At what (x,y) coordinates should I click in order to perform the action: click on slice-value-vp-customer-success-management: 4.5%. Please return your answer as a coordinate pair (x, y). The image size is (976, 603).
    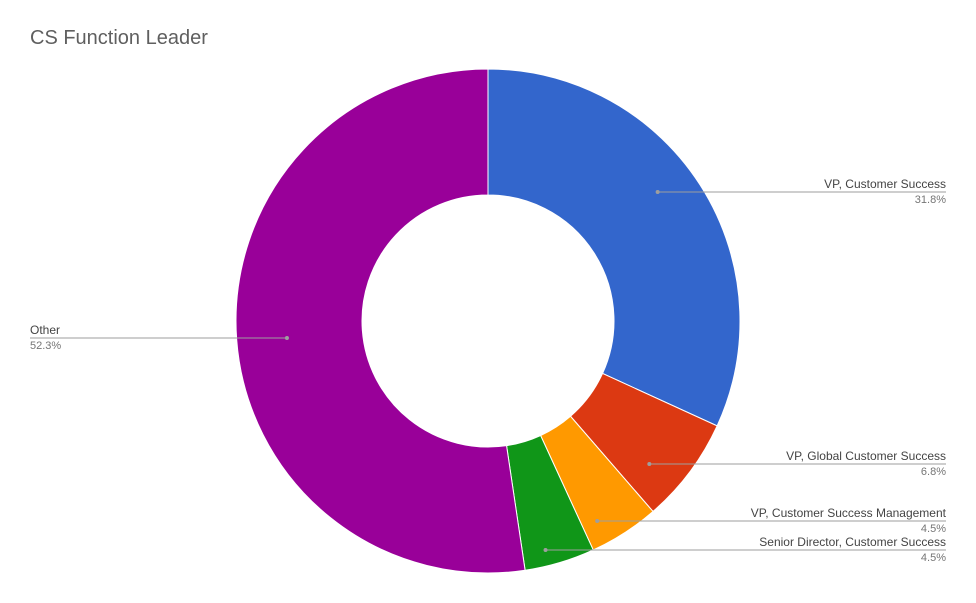
    Looking at the image, I should click on (933, 529).